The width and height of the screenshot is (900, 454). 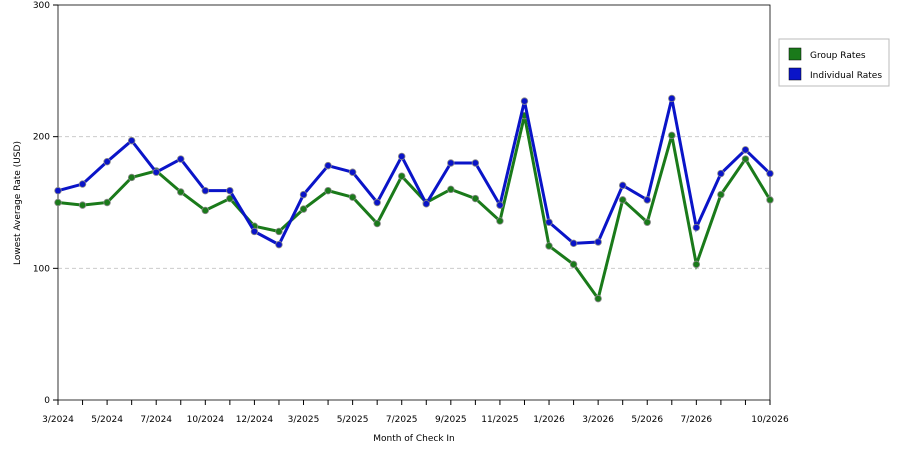 I want to click on legend-label: Group Rates, so click(x=838, y=56).